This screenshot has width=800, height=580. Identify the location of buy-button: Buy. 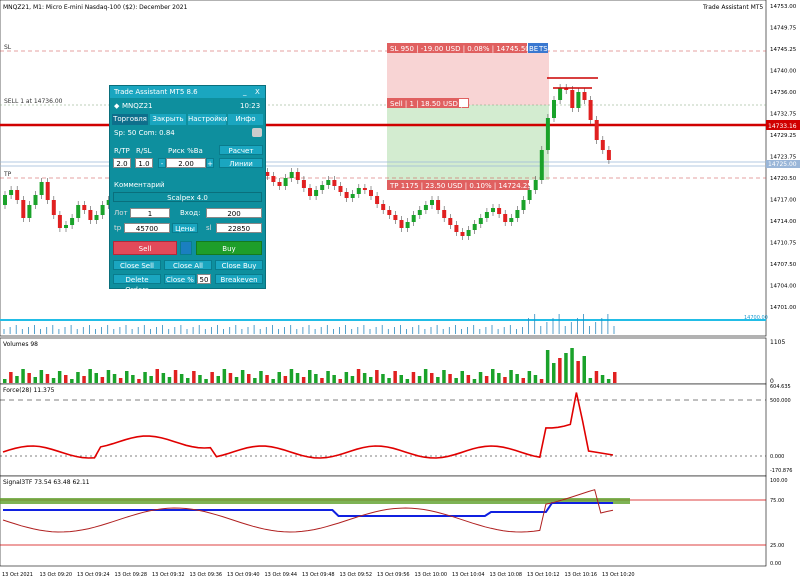
(229, 248).